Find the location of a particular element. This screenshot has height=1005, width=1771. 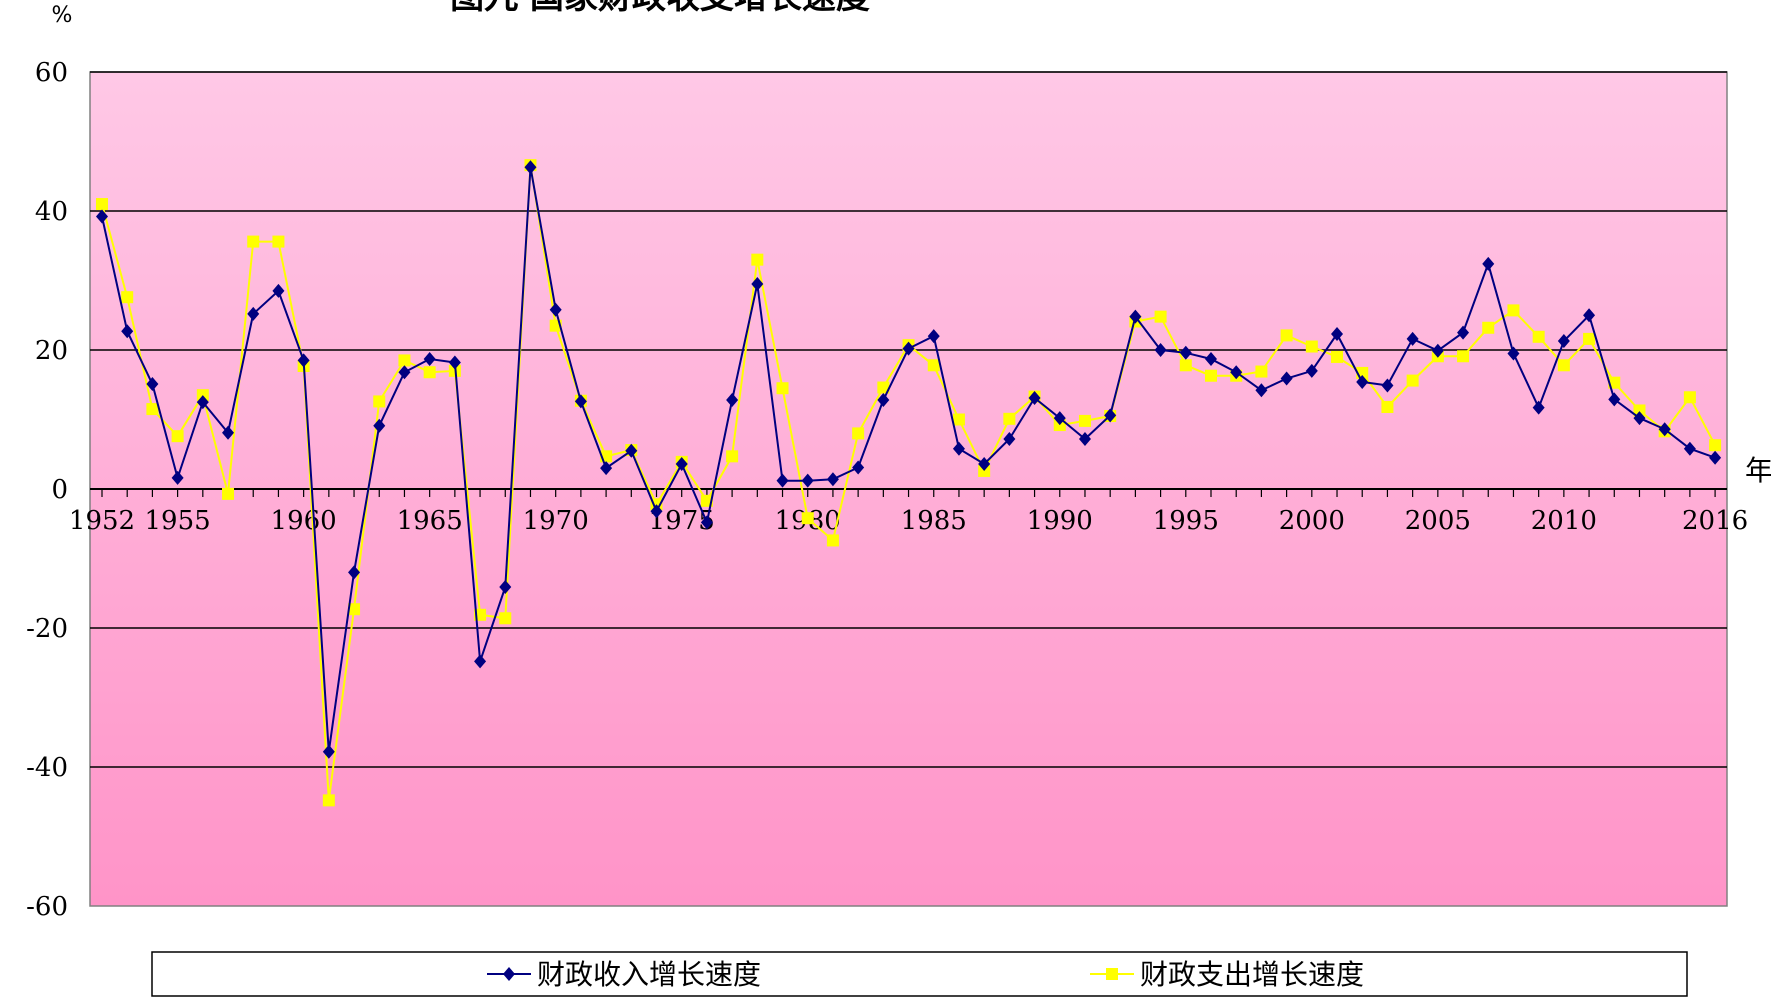

legend-box is located at coordinates (919, 974).